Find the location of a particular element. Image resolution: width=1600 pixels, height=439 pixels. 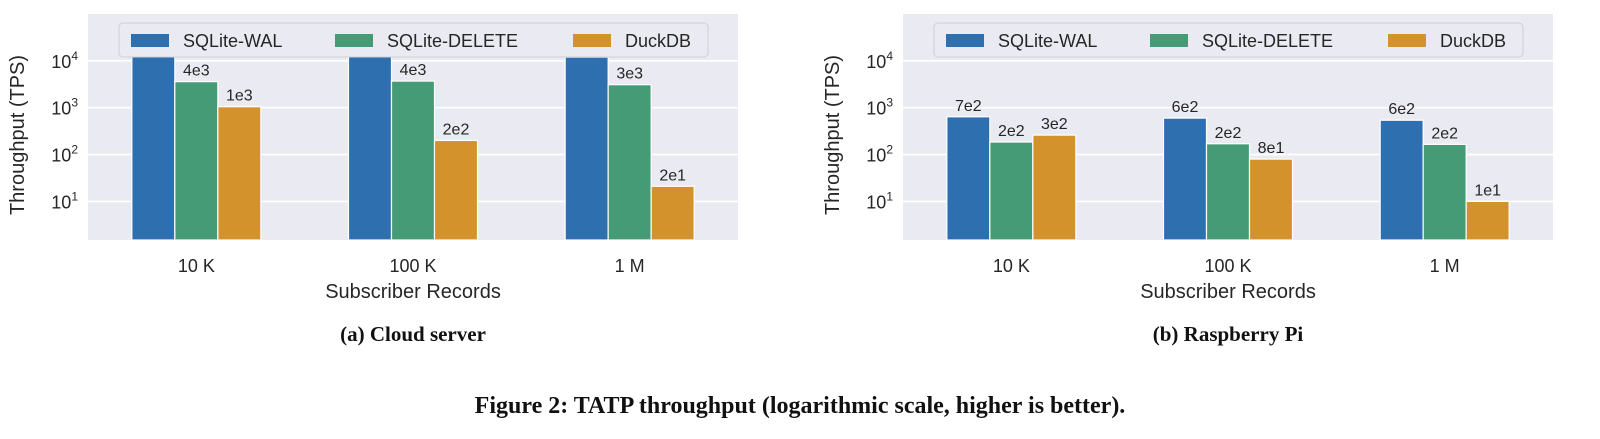

subcaption-cloud-server: (a) Cloud server is located at coordinates (413, 334).